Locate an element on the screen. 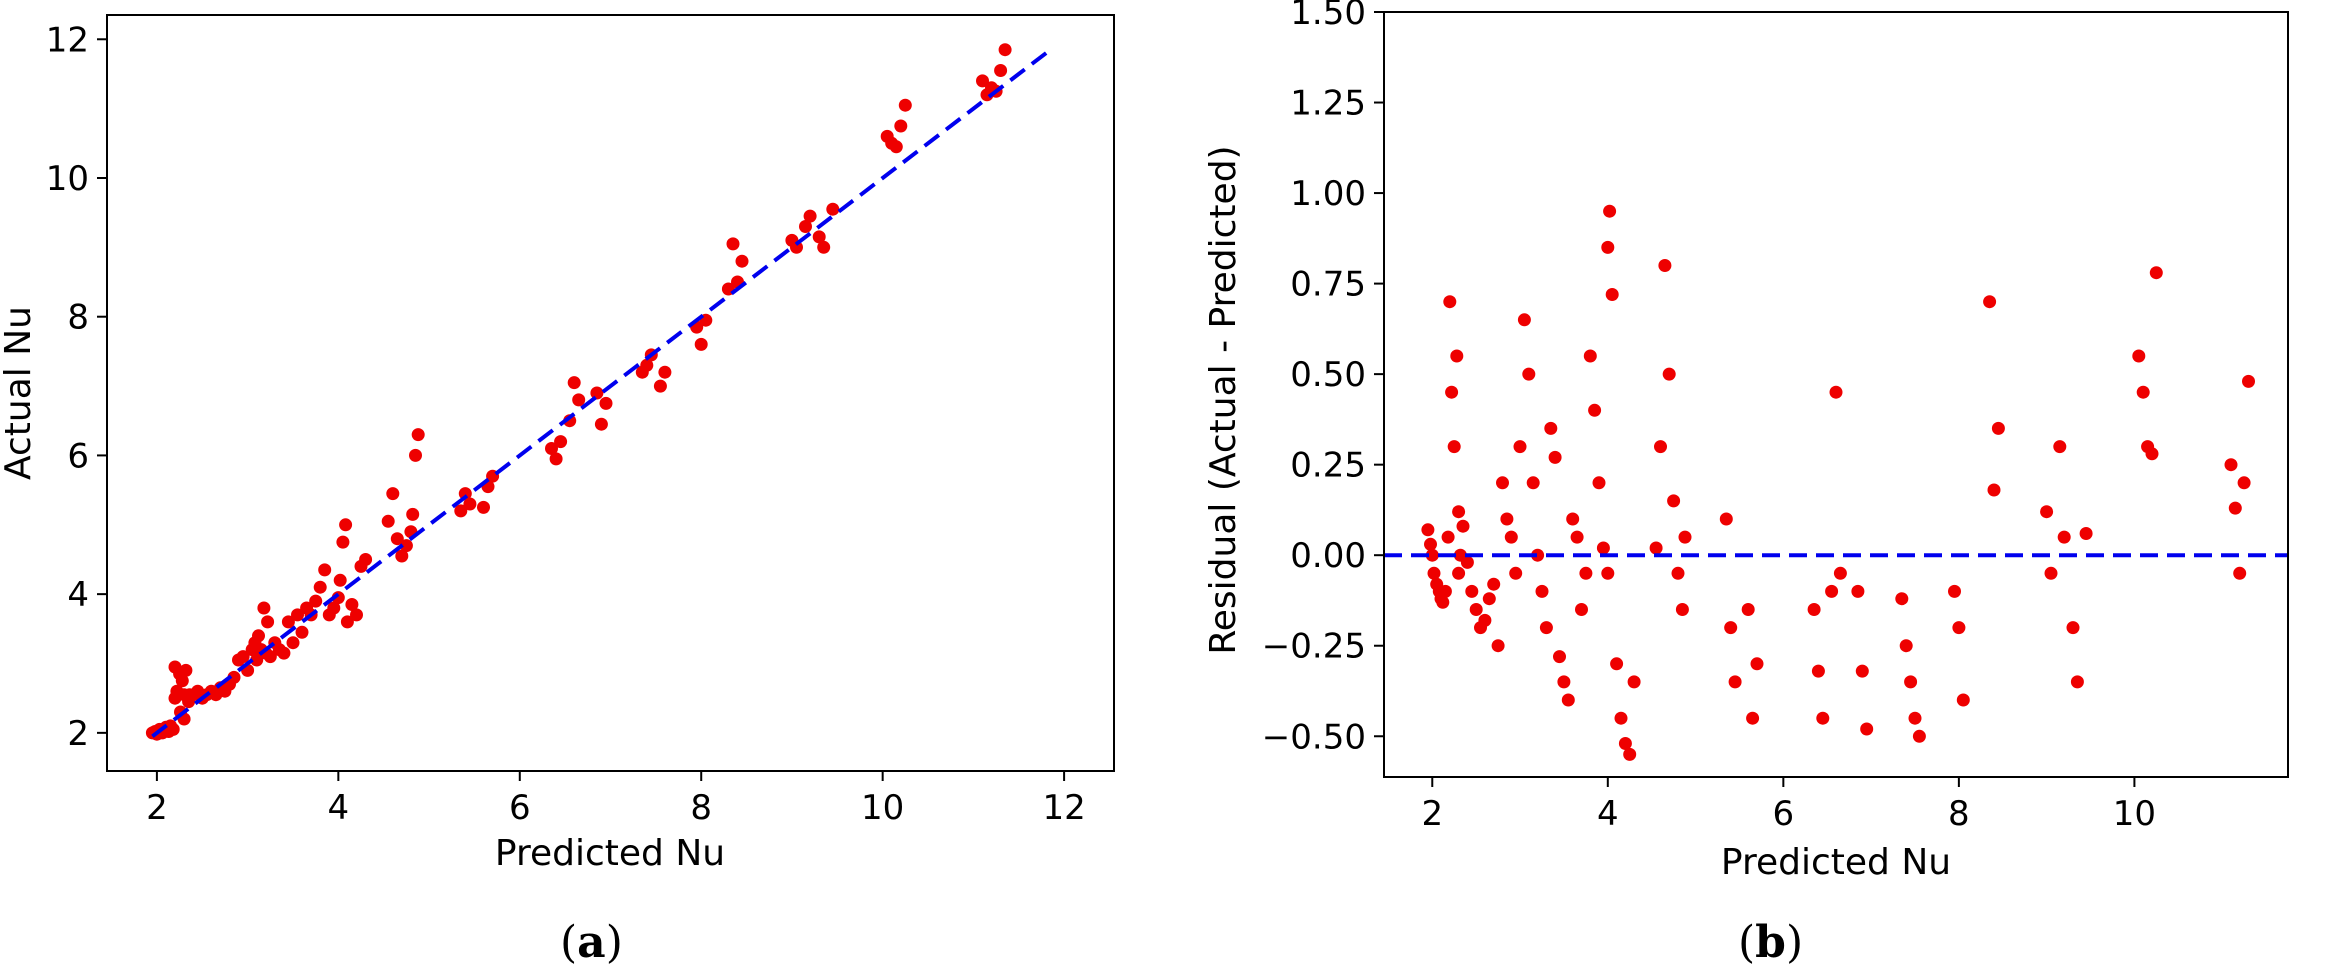 This screenshot has height=972, width=2333. y-tick-label: 1.00 is located at coordinates (1328, 194).